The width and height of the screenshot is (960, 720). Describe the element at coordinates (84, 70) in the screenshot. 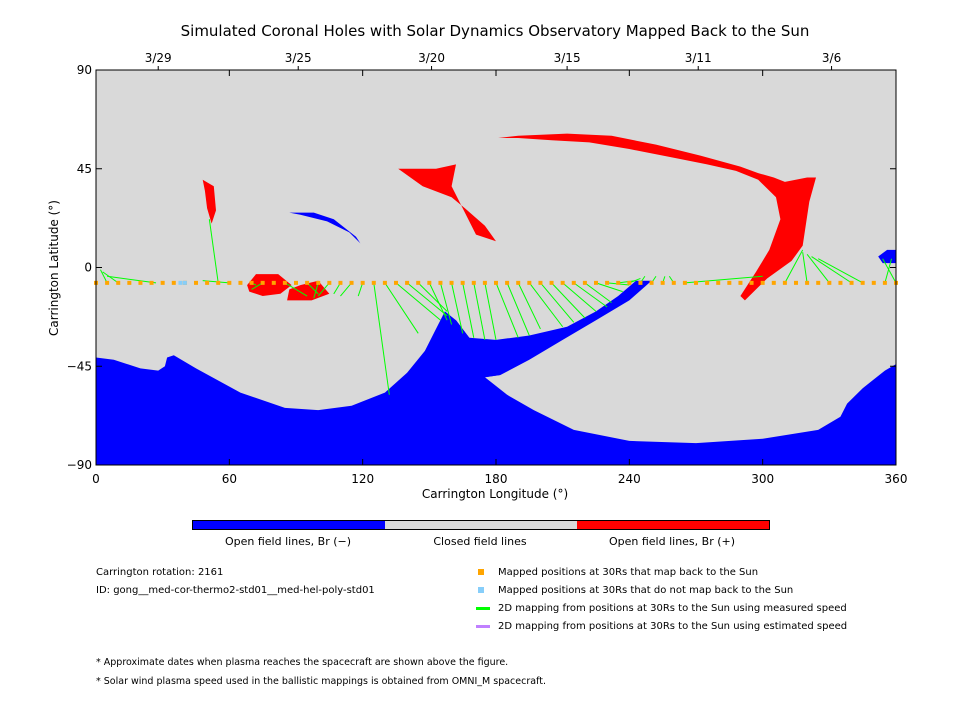

I see `y-tick-label: 90` at that location.